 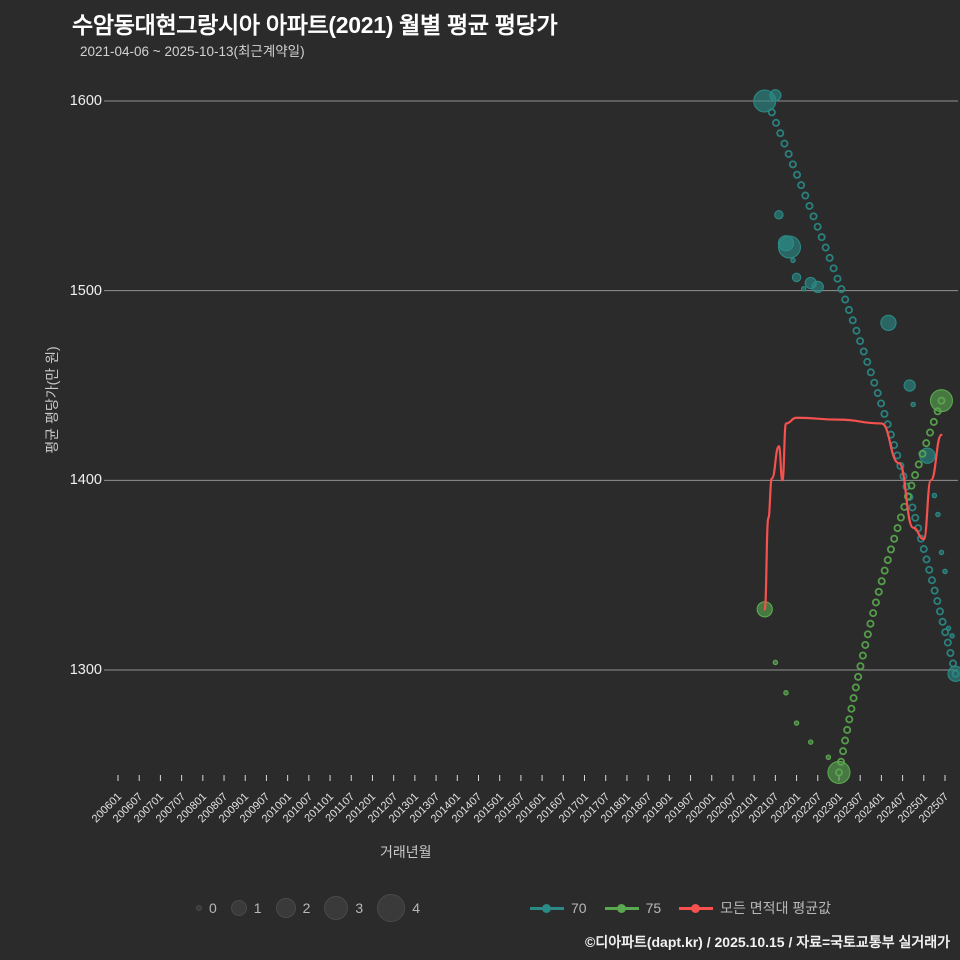 I want to click on chart-legend: 0 1 2 3 4 70 75 모든 면적대 평균값, so click(x=480, y=908).